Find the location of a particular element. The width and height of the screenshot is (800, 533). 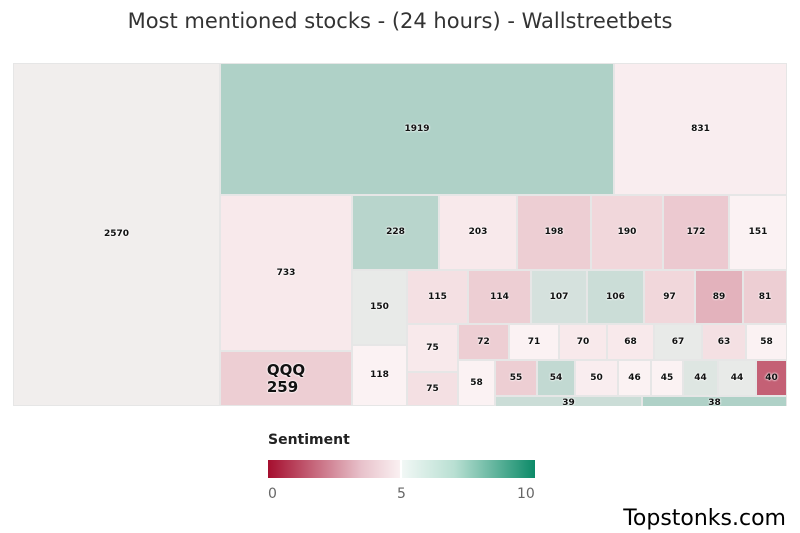

tile-label: 107 is located at coordinates (559, 296).